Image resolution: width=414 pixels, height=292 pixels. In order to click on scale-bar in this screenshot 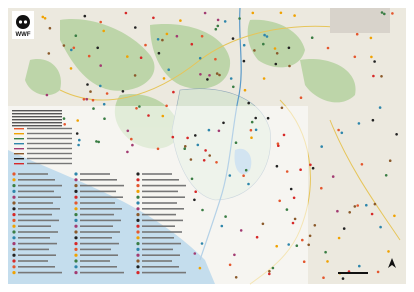, I will do `click(353, 273)`.